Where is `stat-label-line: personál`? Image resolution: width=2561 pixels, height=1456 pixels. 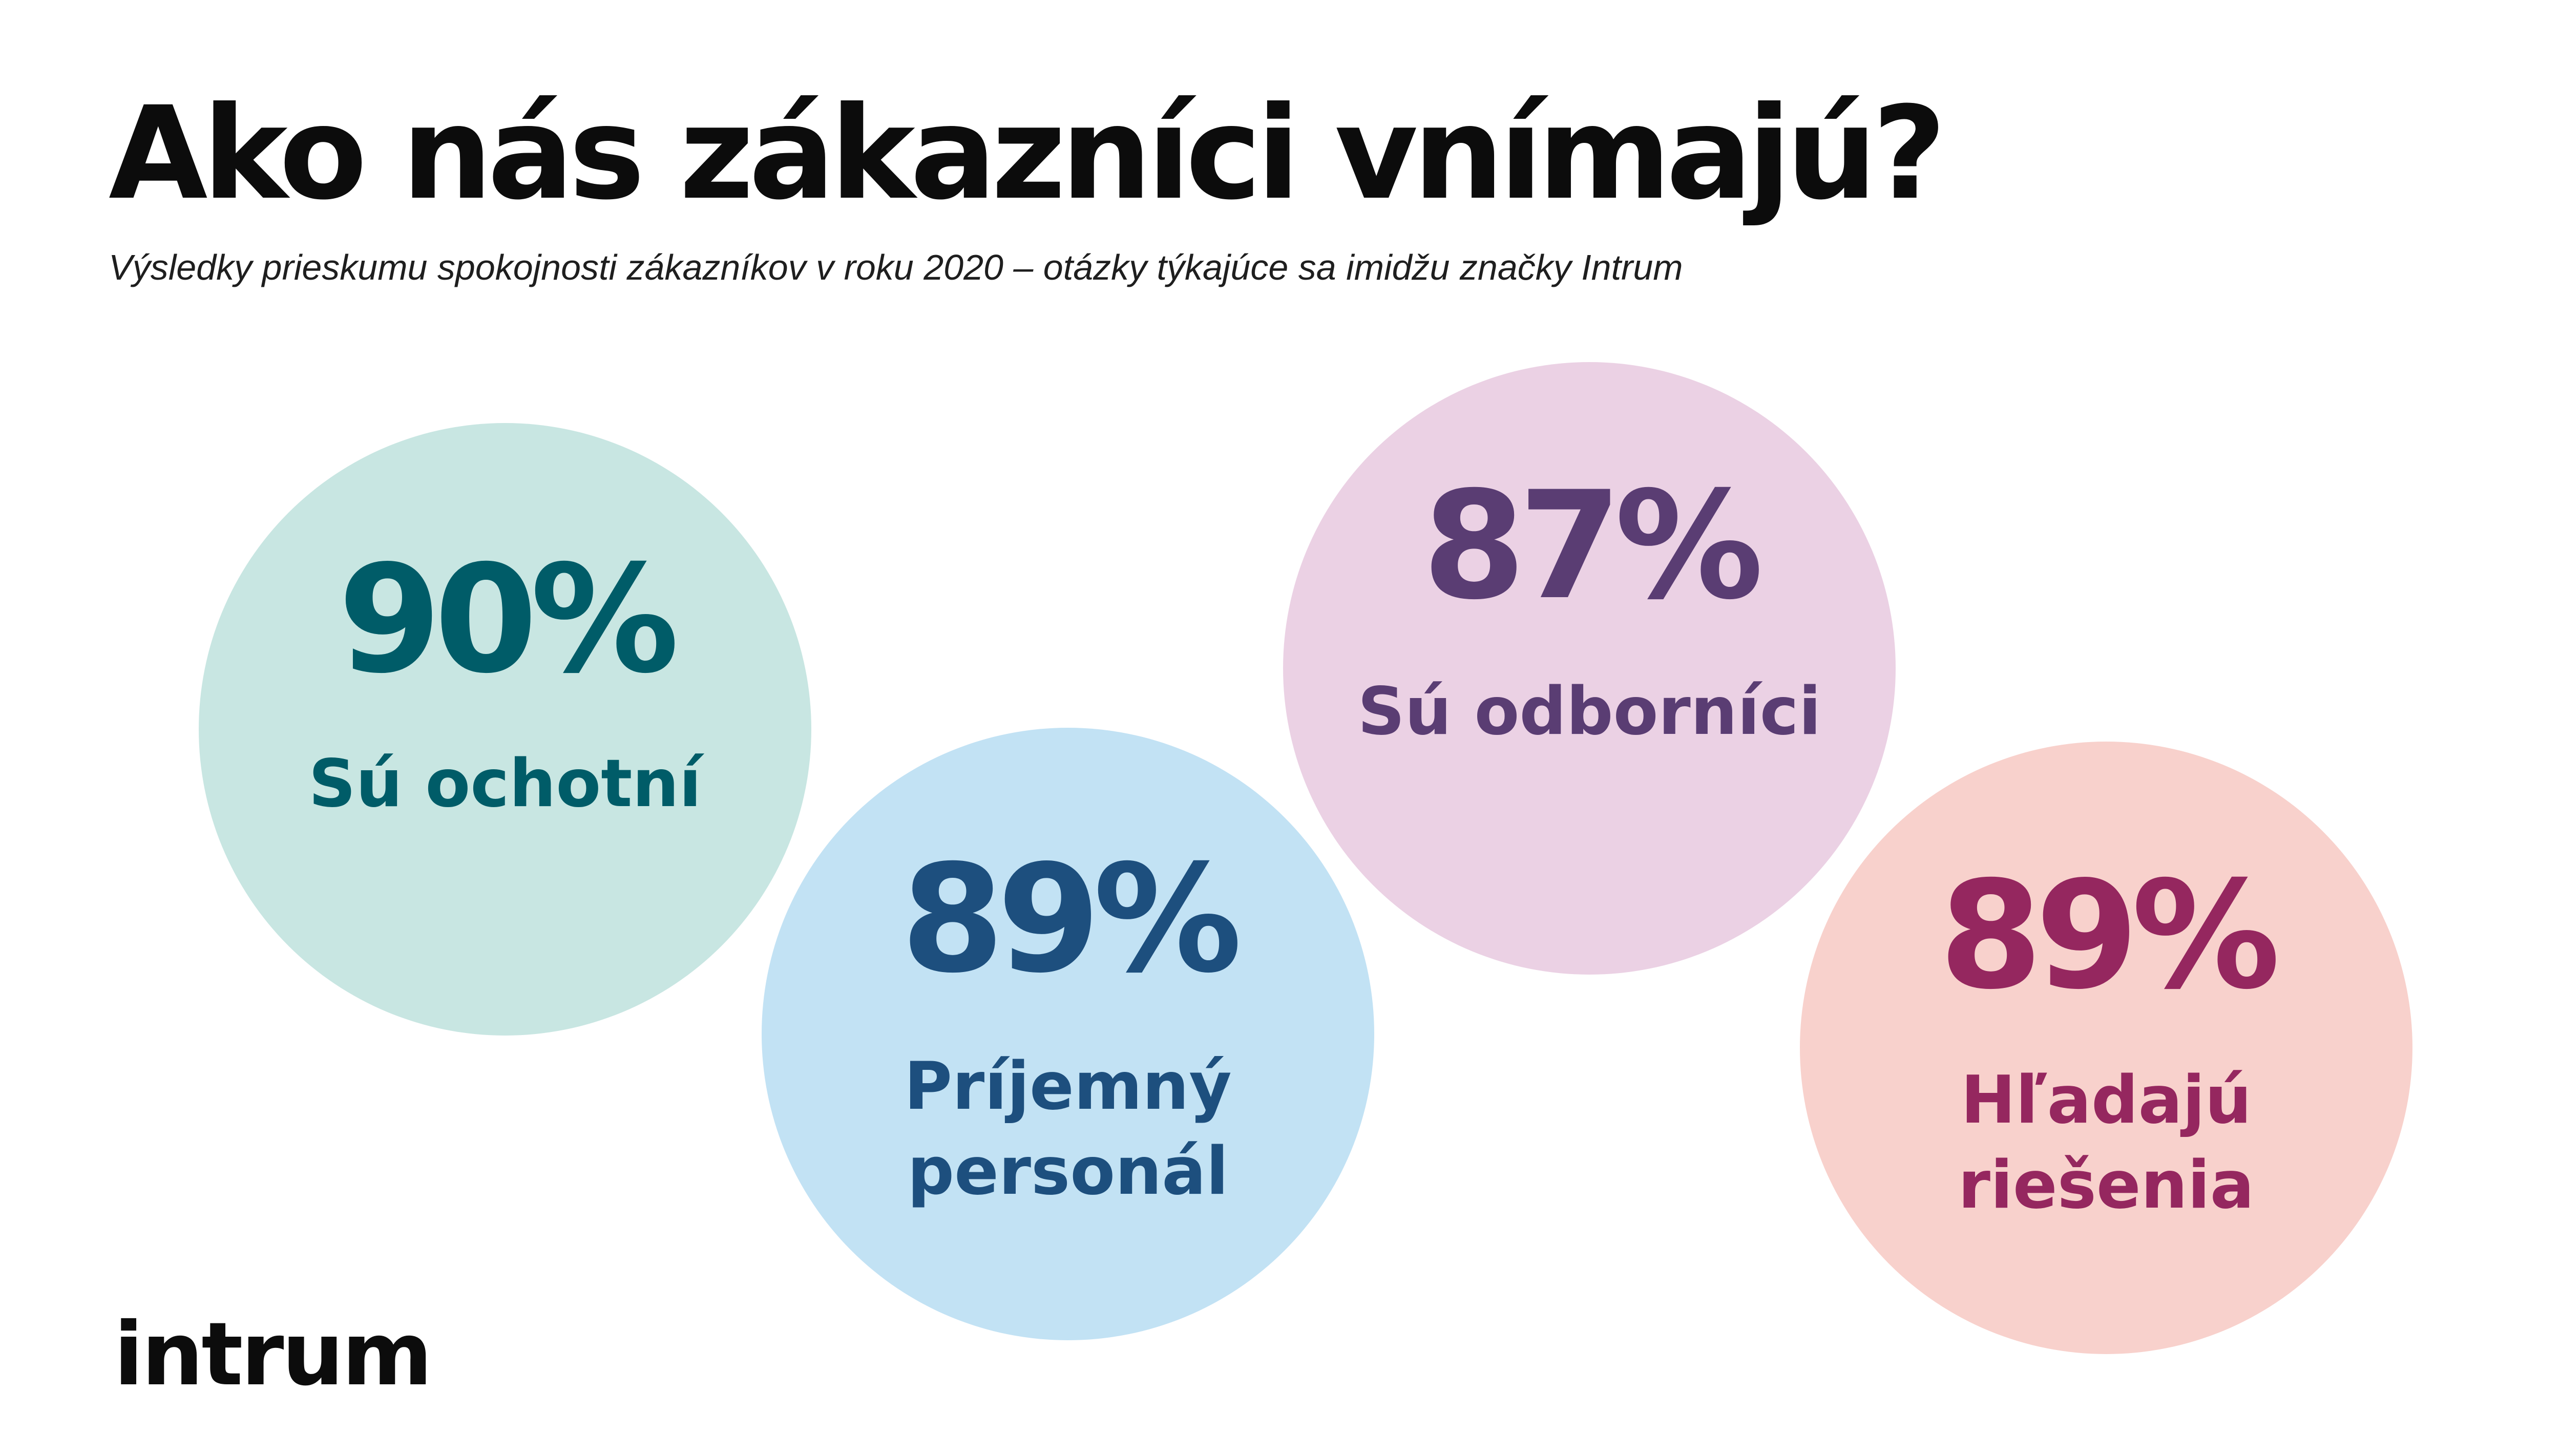 stat-label-line: personál is located at coordinates (1068, 1171).